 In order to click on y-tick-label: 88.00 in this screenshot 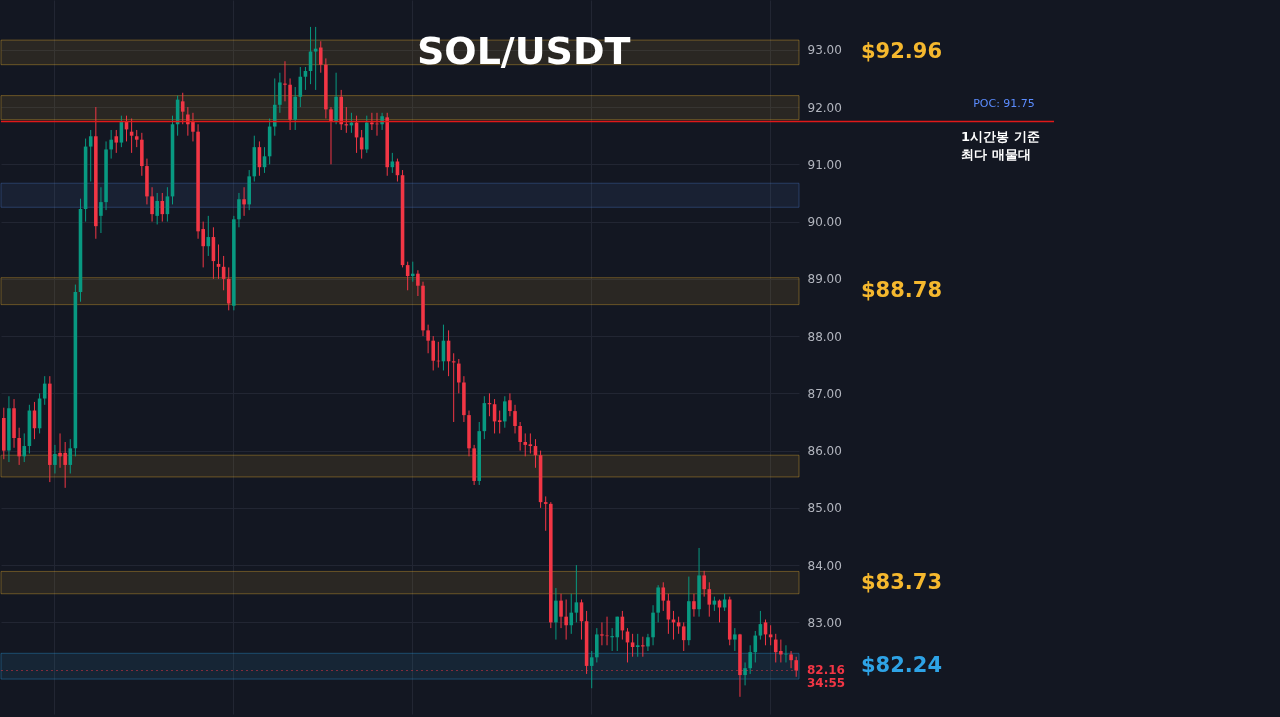, I will do `click(824, 336)`.